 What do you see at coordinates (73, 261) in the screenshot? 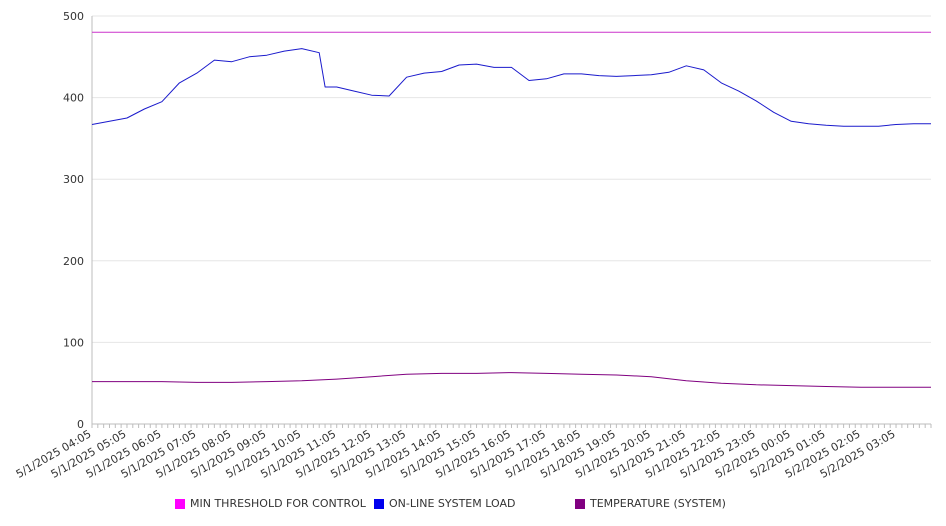
I see `y-tick-label: 200` at bounding box center [73, 261].